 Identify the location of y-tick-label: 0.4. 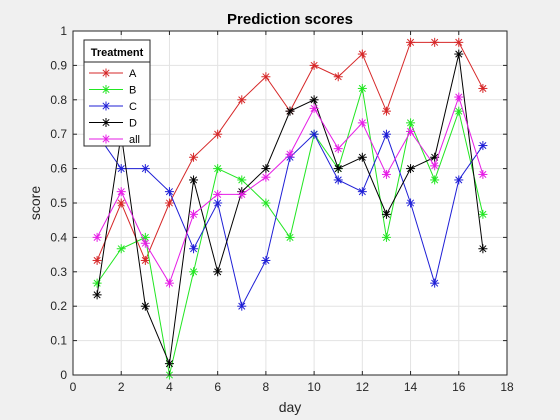
(58, 237).